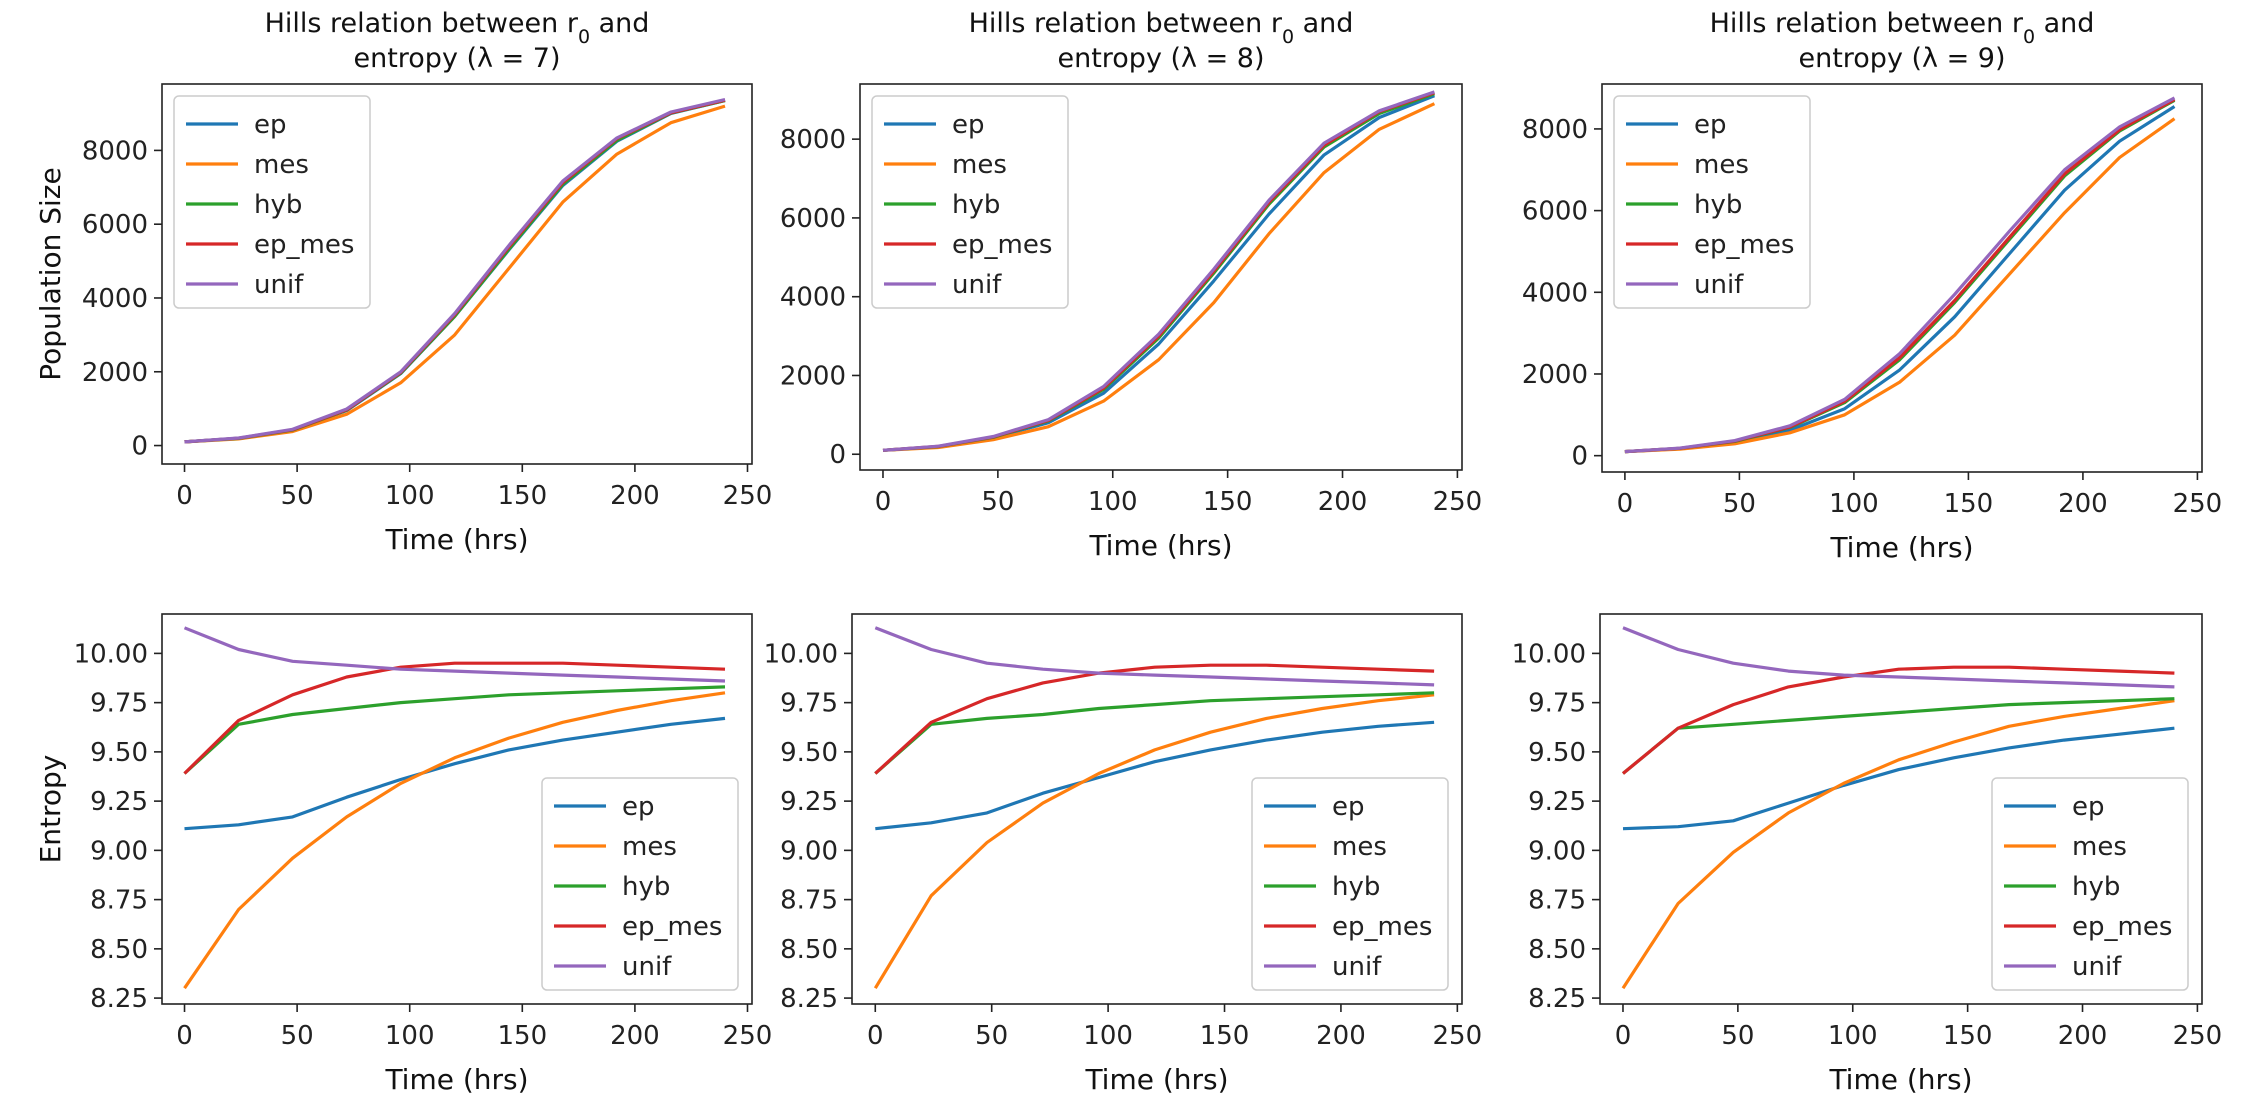 This screenshot has height=1105, width=2250. I want to click on chart-title-line2: entropy (λ = 9), so click(1901, 58).